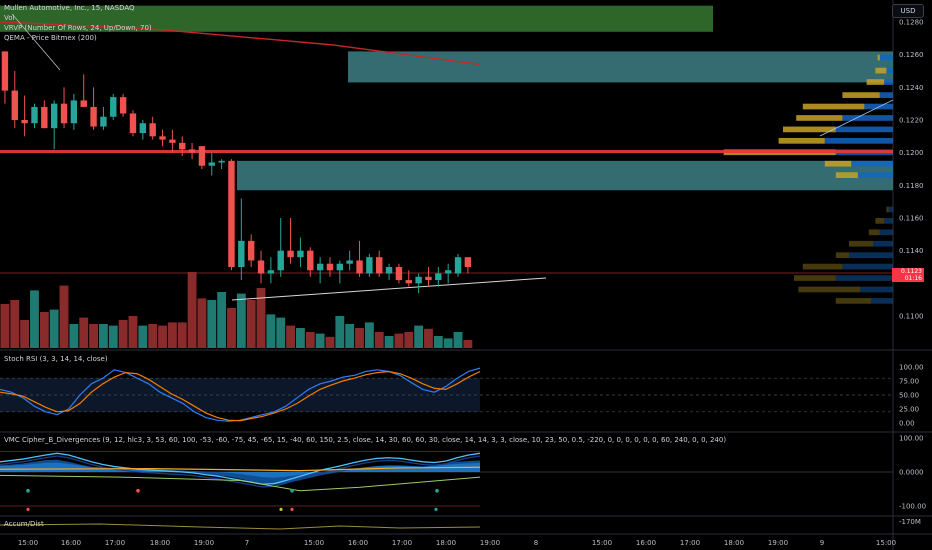  I want to click on supply-demand-zone, so click(620, 67).